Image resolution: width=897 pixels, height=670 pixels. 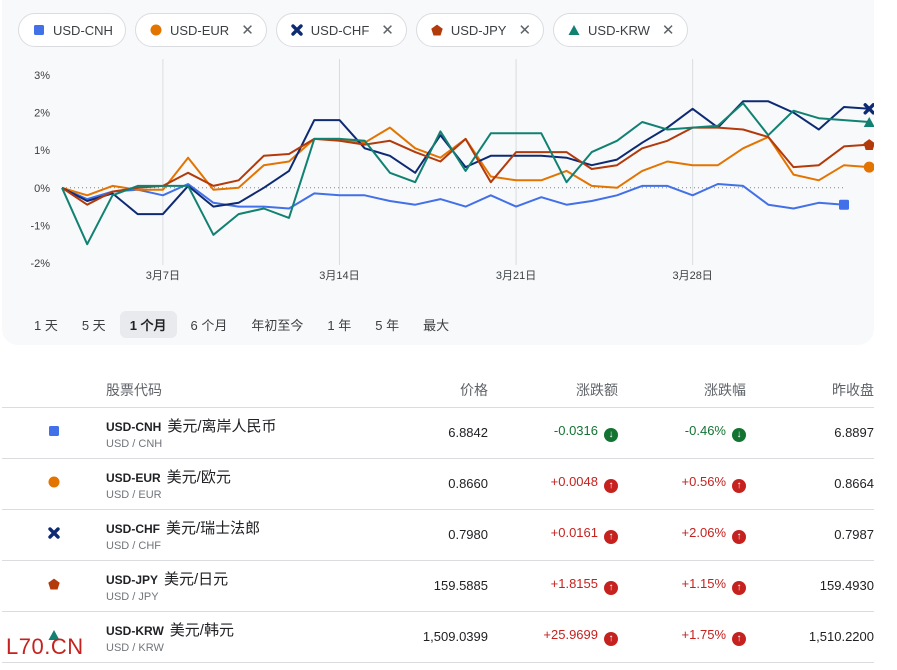 What do you see at coordinates (553, 394) in the screenshot?
I see `header-change: 涨跌额` at bounding box center [553, 394].